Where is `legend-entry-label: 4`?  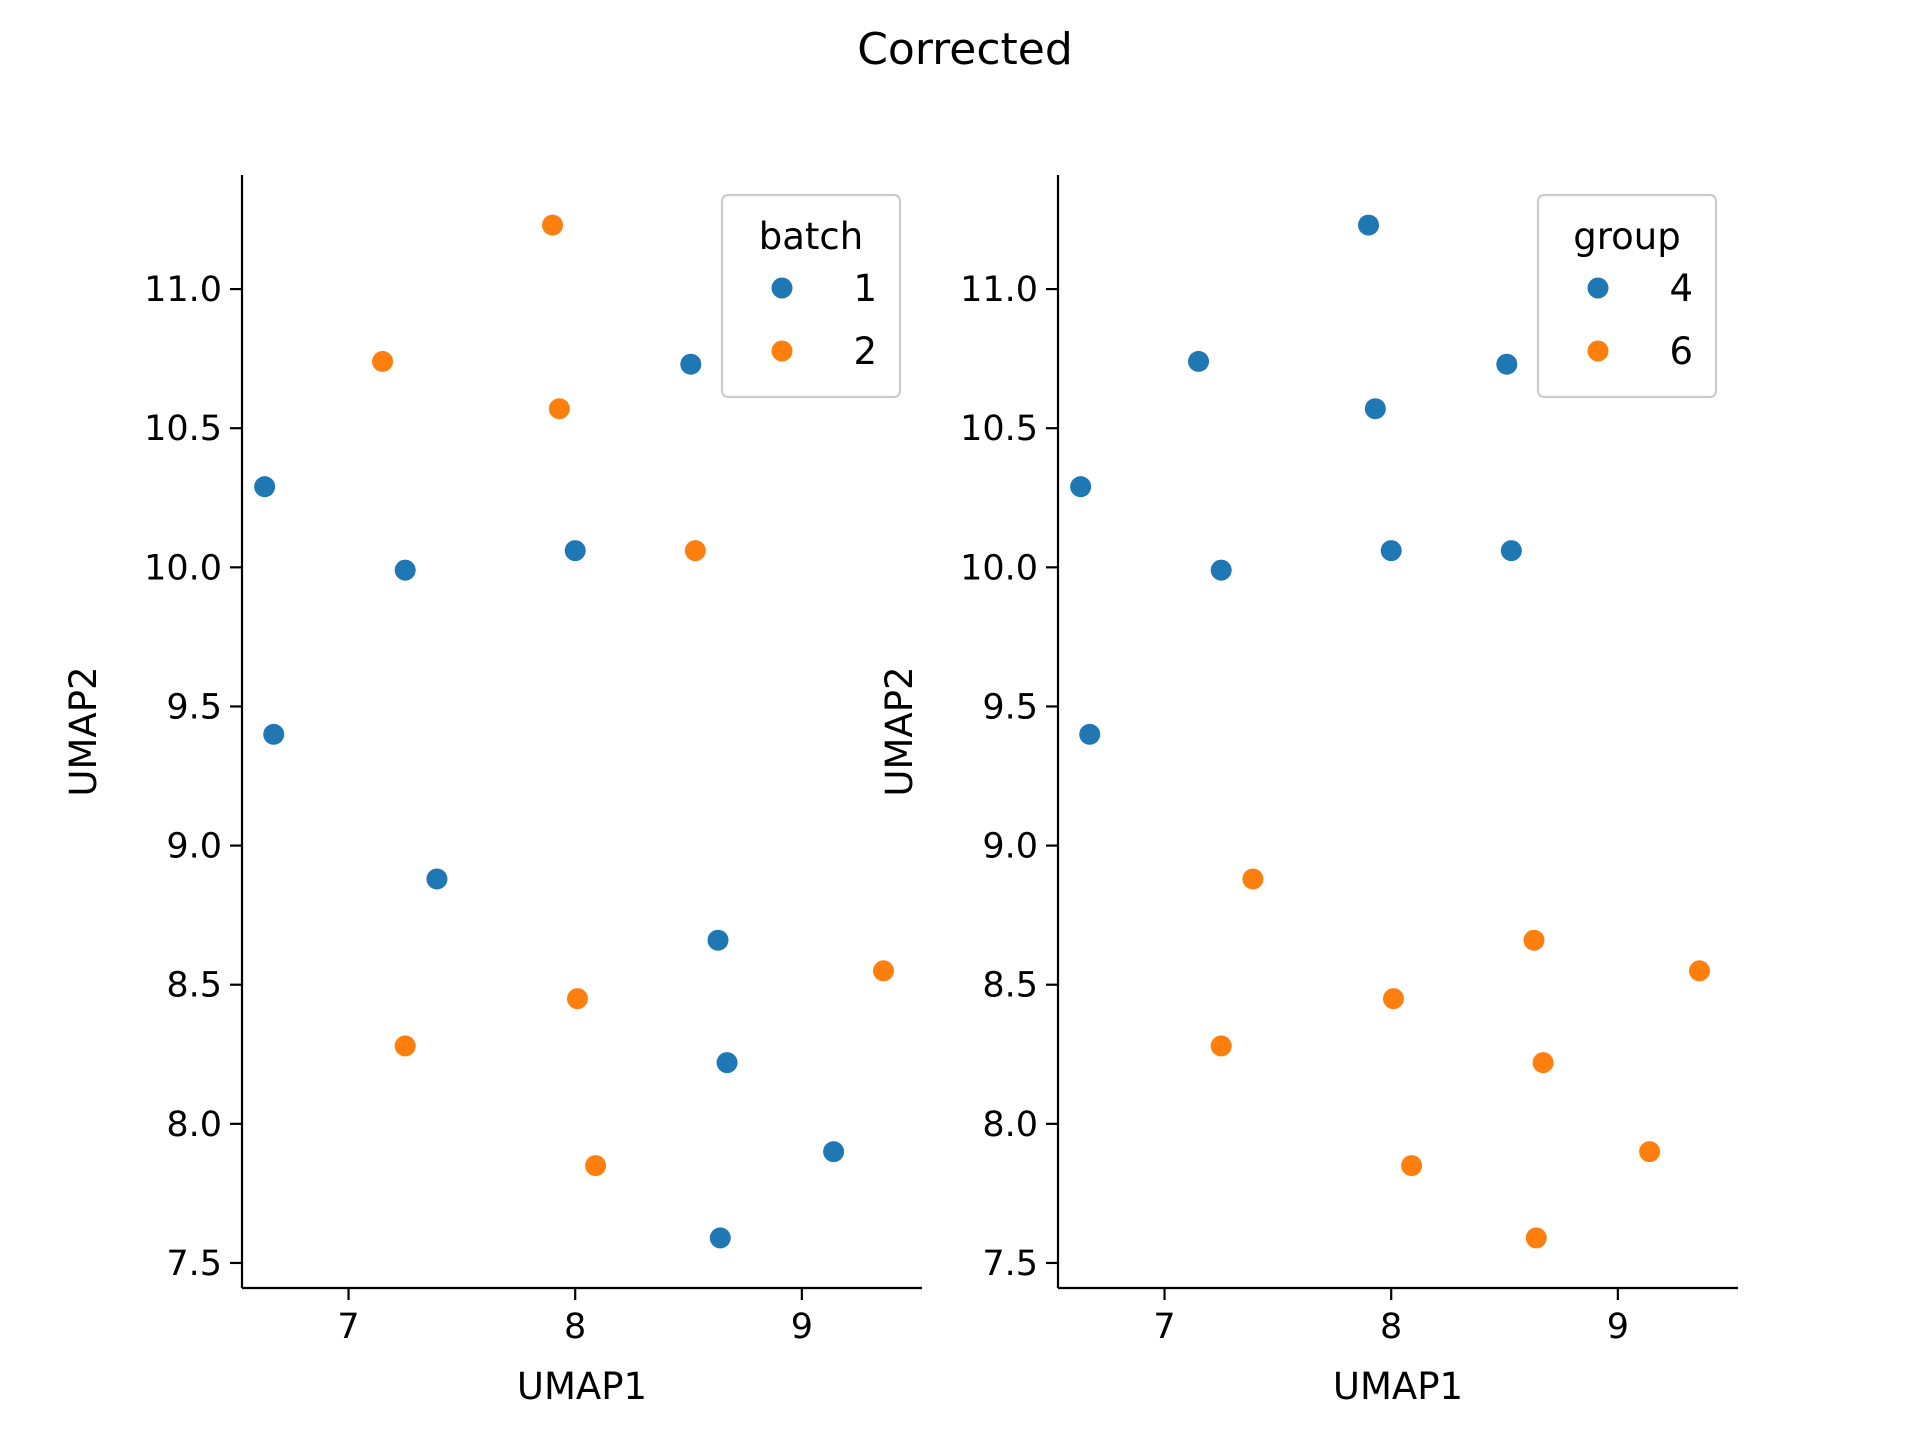 legend-entry-label: 4 is located at coordinates (1681, 288).